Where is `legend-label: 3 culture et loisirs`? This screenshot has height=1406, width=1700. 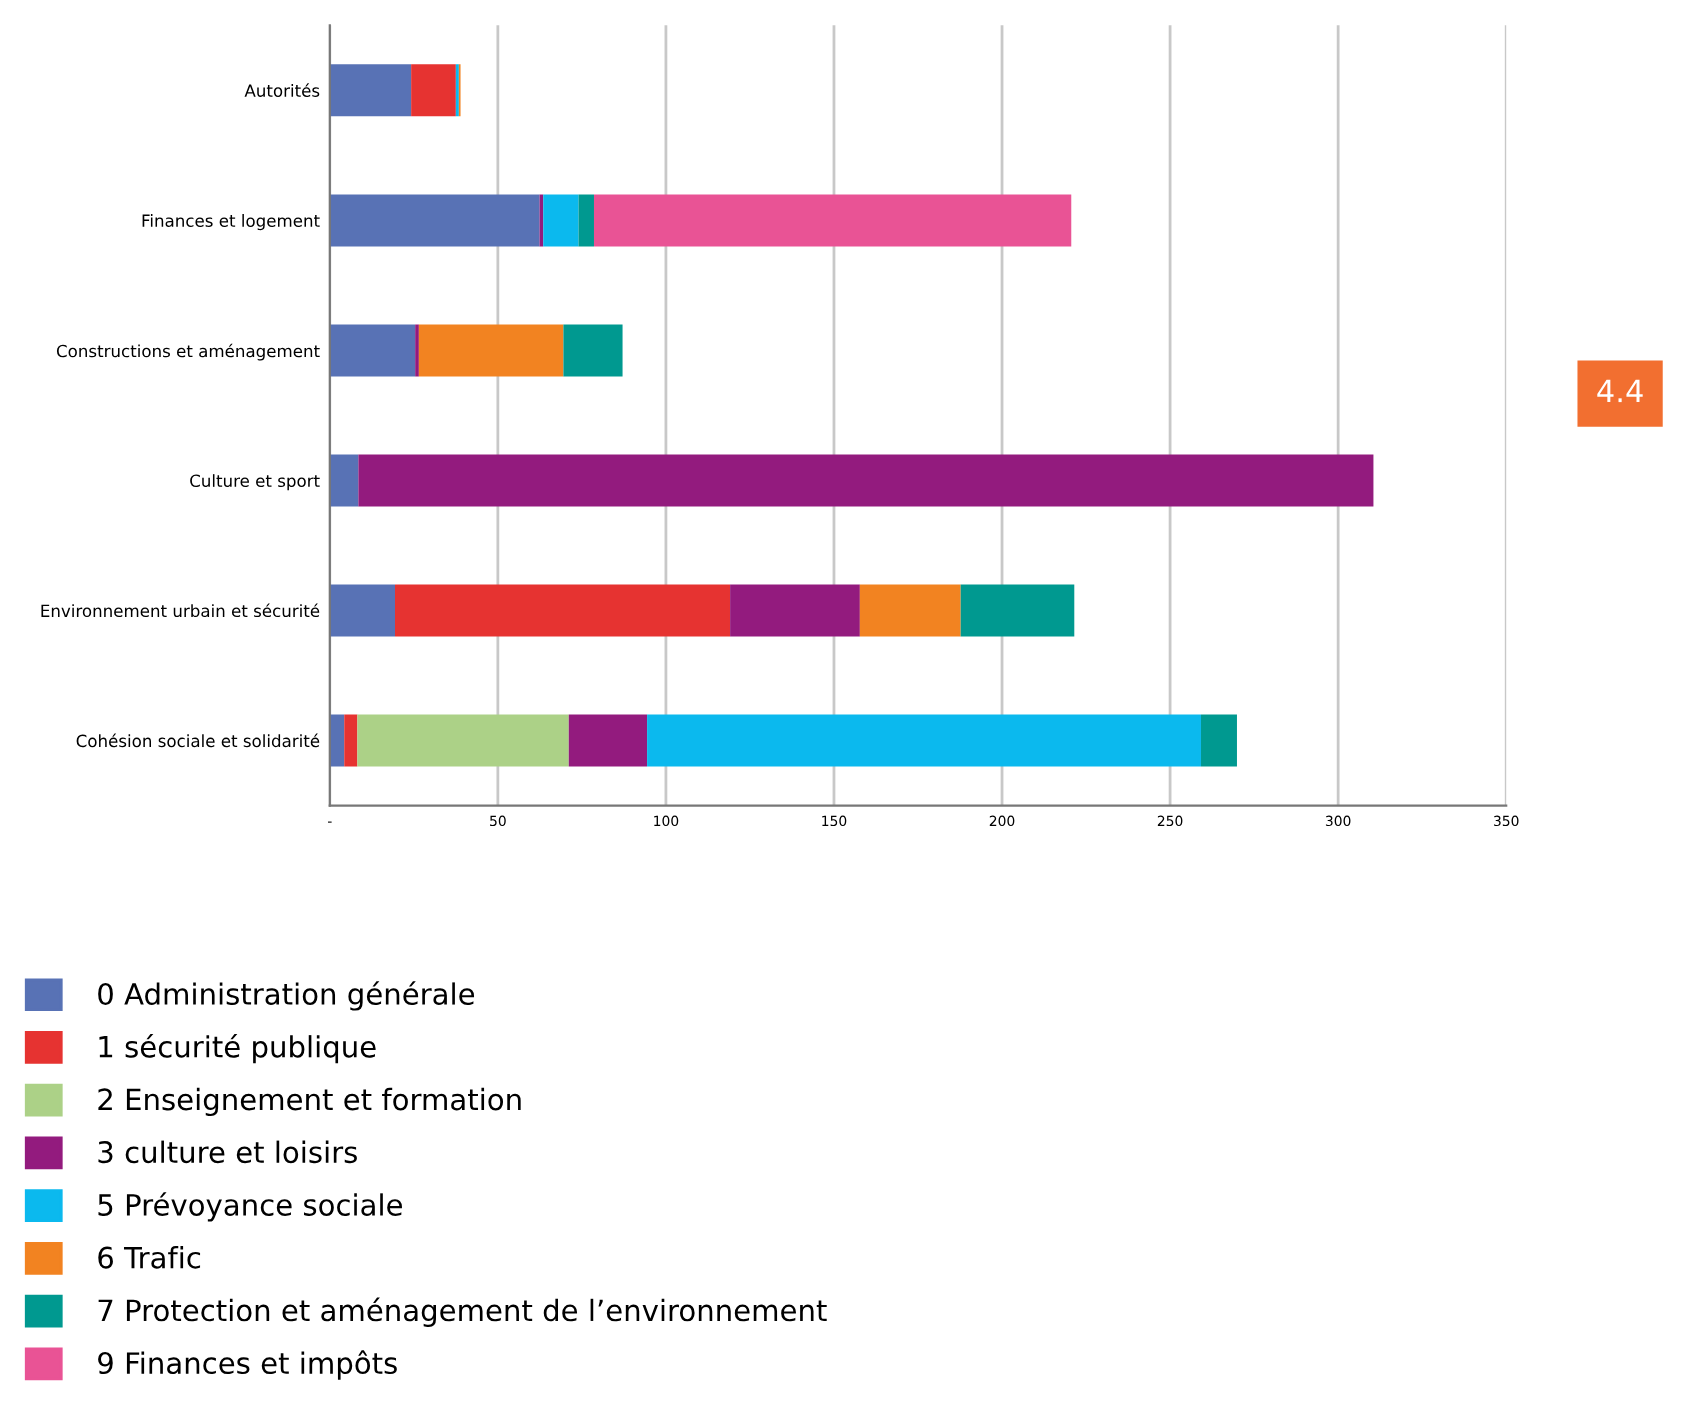 legend-label: 3 culture et loisirs is located at coordinates (227, 1152).